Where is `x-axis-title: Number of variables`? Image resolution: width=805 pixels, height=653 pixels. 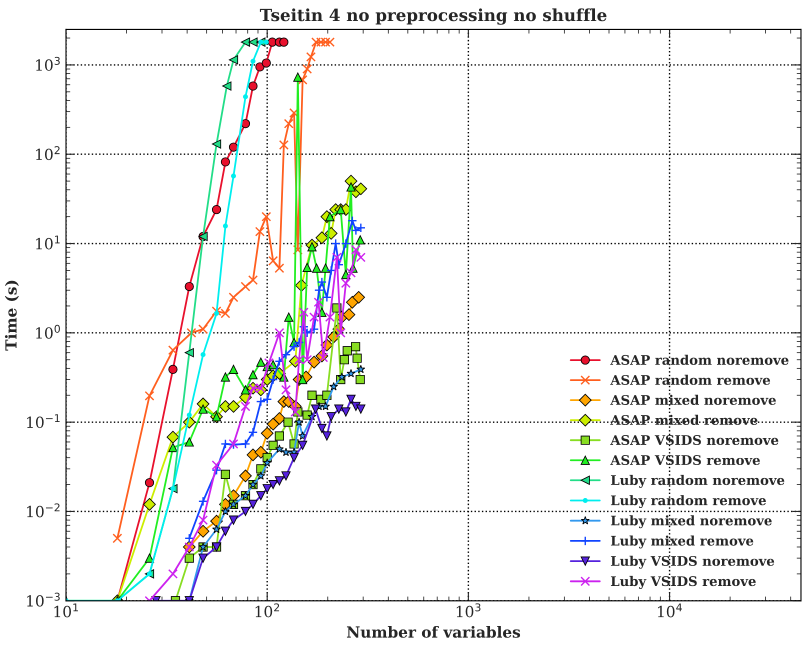
x-axis-title: Number of variables is located at coordinates (433, 632).